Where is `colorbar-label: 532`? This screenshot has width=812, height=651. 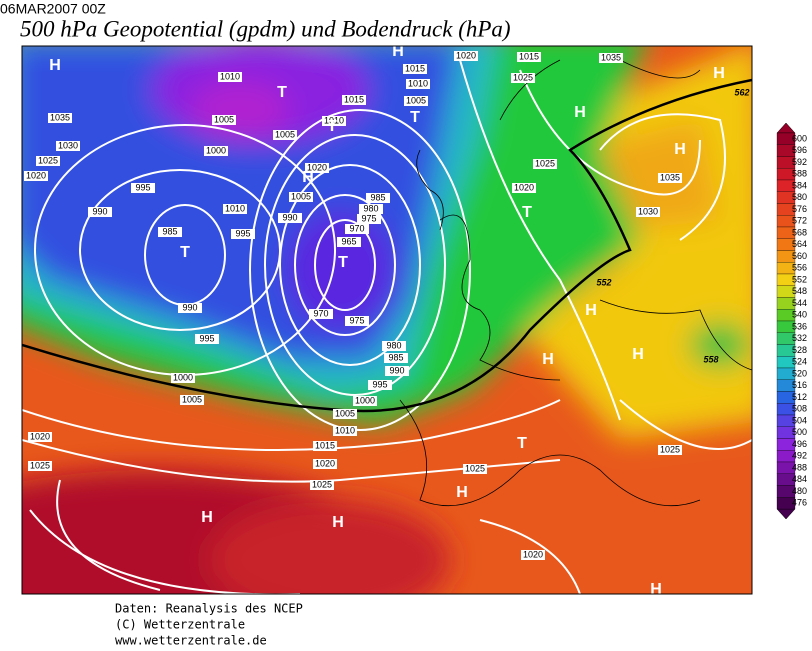
colorbar-label: 532 is located at coordinates (799, 338).